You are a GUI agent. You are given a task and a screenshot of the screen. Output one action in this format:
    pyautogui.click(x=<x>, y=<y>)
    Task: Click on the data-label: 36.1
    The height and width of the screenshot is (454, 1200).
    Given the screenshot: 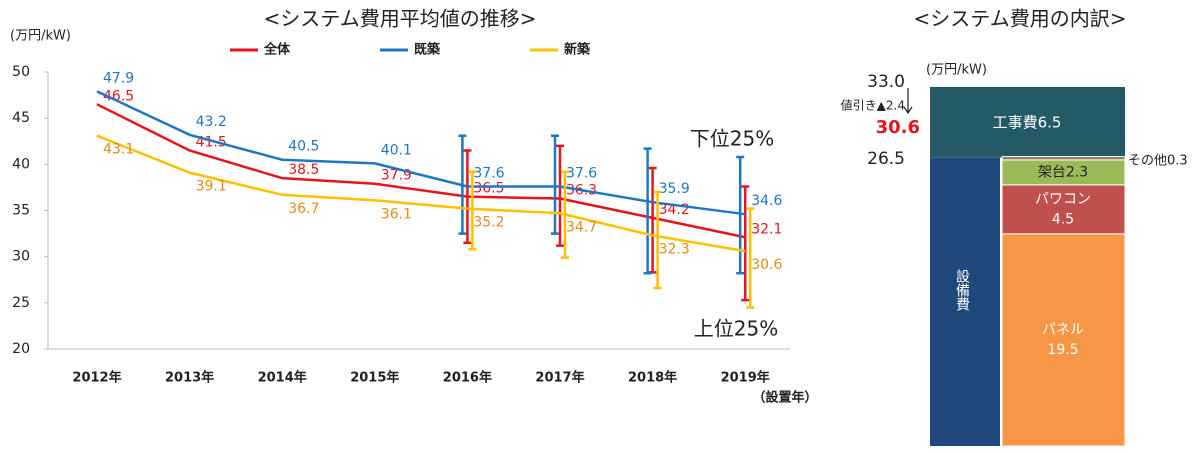 What is the action you would take?
    pyautogui.click(x=396, y=214)
    